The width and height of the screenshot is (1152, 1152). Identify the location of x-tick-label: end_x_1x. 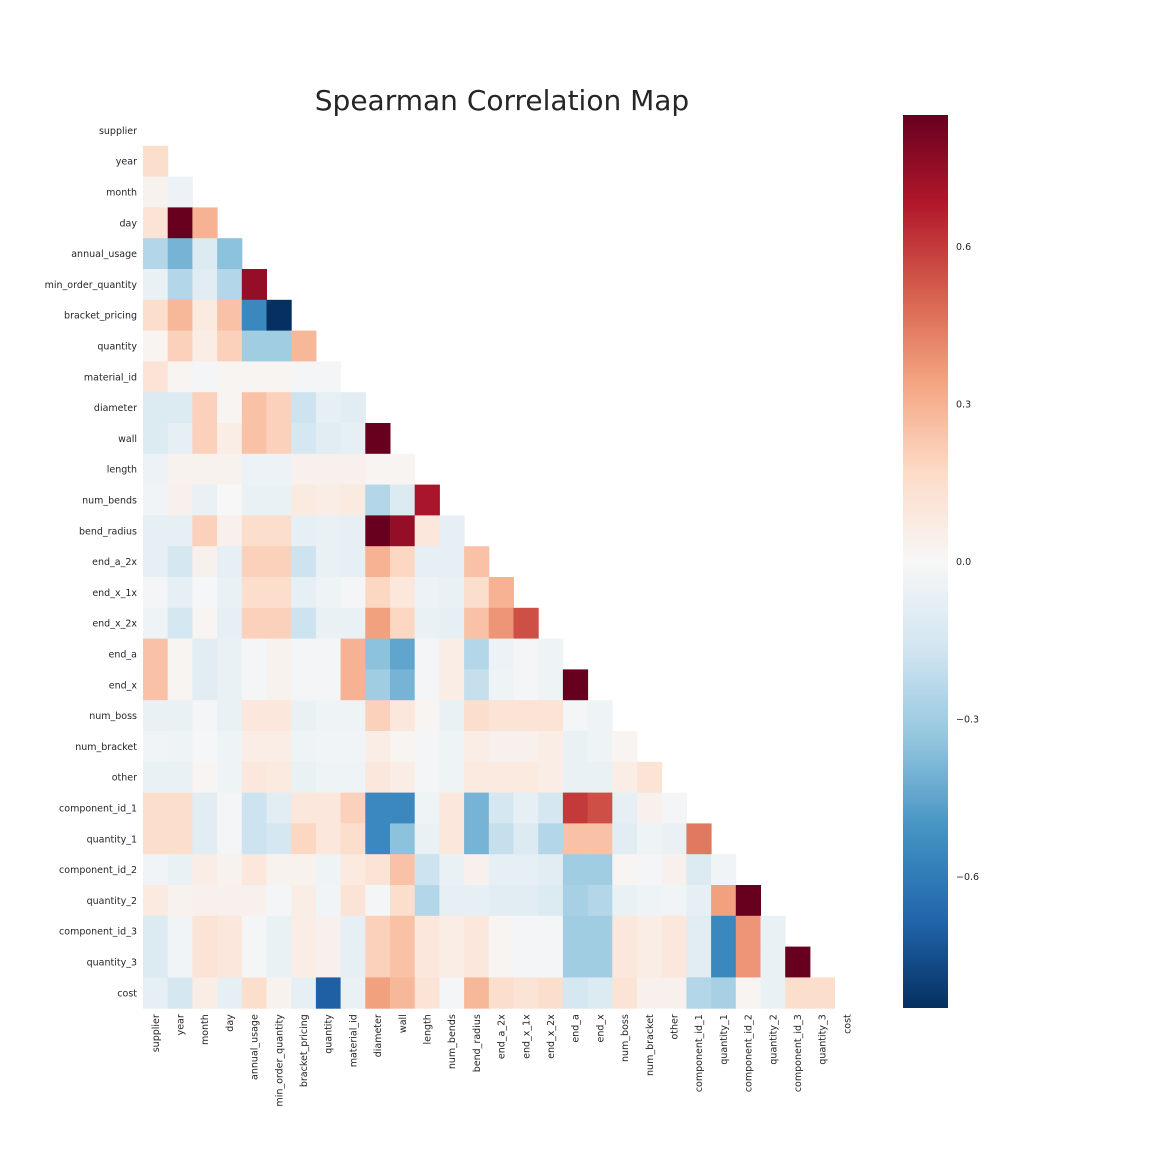
(526, 1036).